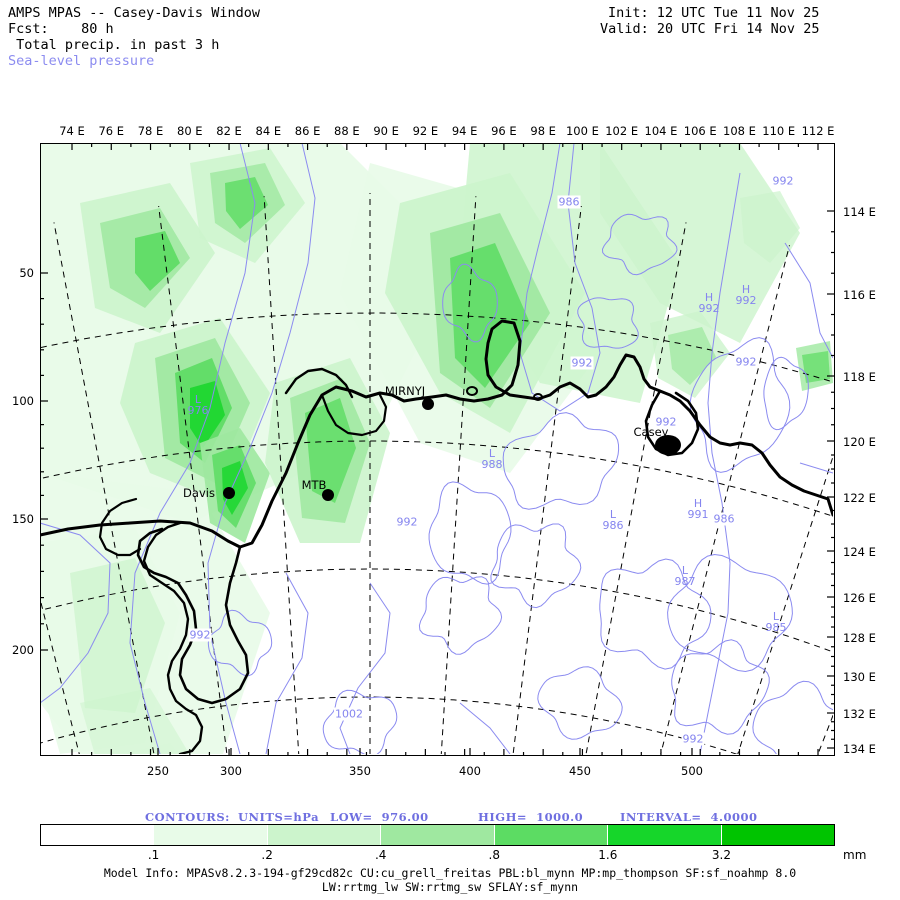 The height and width of the screenshot is (900, 900). I want to click on top-axis-label: 88 E, so click(347, 131).